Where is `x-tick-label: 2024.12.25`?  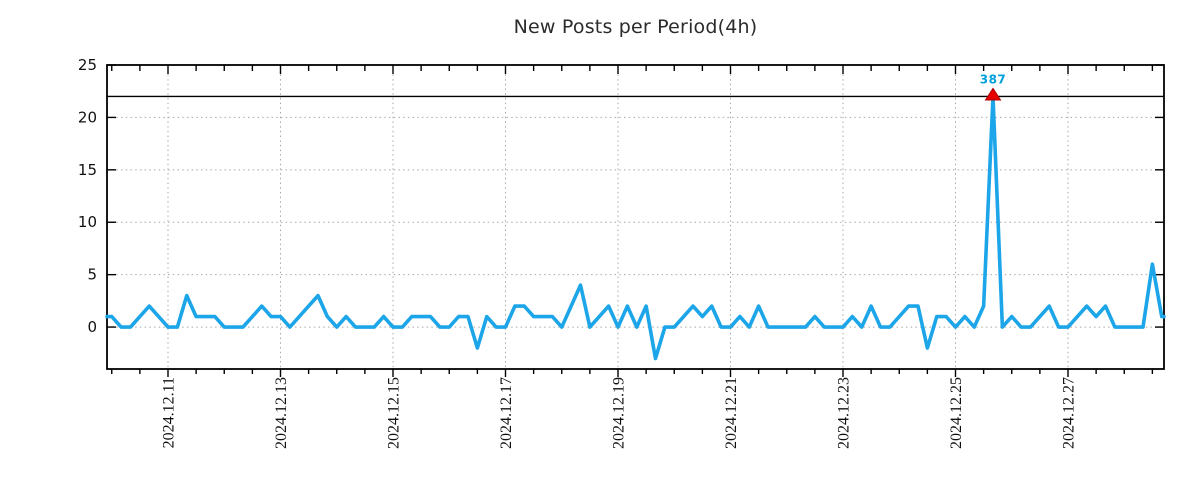
x-tick-label: 2024.12.25 is located at coordinates (956, 413).